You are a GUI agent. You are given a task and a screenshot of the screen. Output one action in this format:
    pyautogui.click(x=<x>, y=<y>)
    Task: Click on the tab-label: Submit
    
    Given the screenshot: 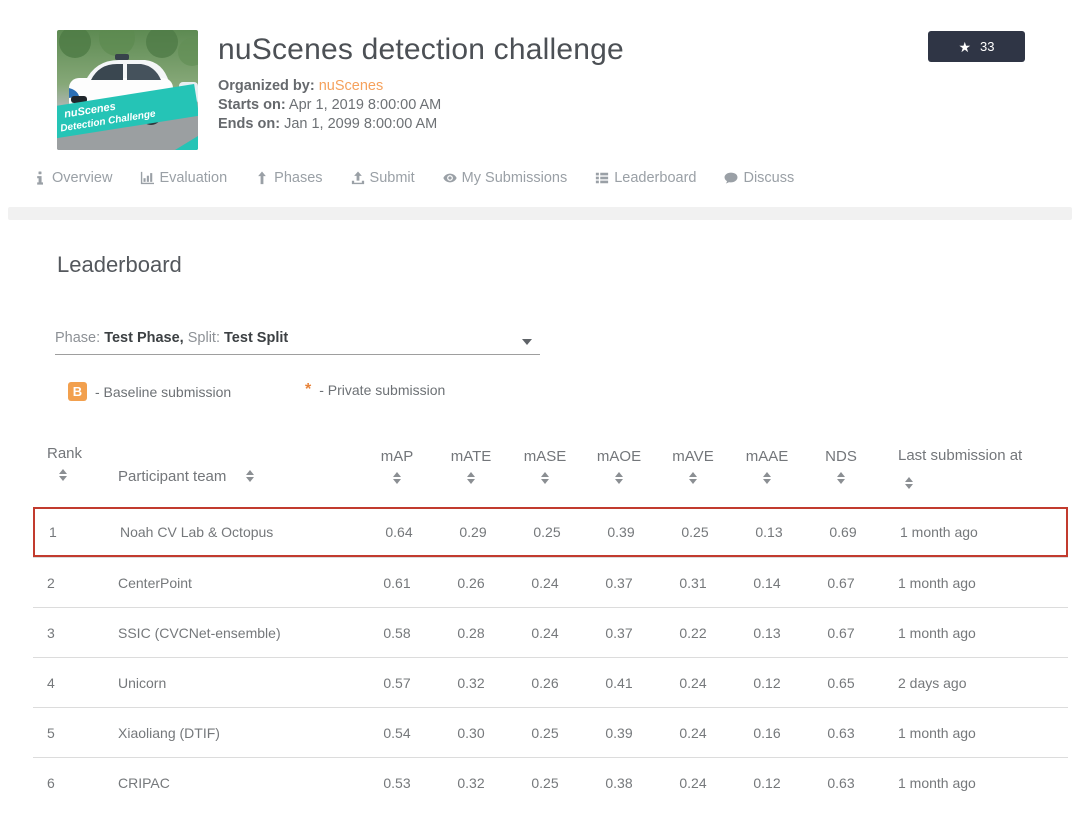 What is the action you would take?
    pyautogui.click(x=392, y=178)
    